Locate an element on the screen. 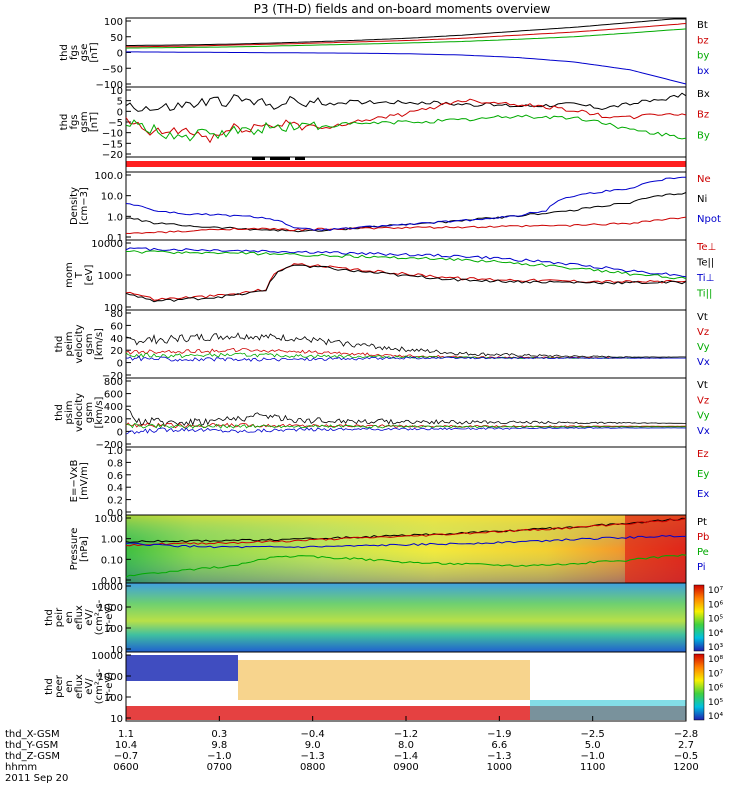 The height and width of the screenshot is (800, 750). colorbar-tick: 10⁴ is located at coordinates (715, 634).